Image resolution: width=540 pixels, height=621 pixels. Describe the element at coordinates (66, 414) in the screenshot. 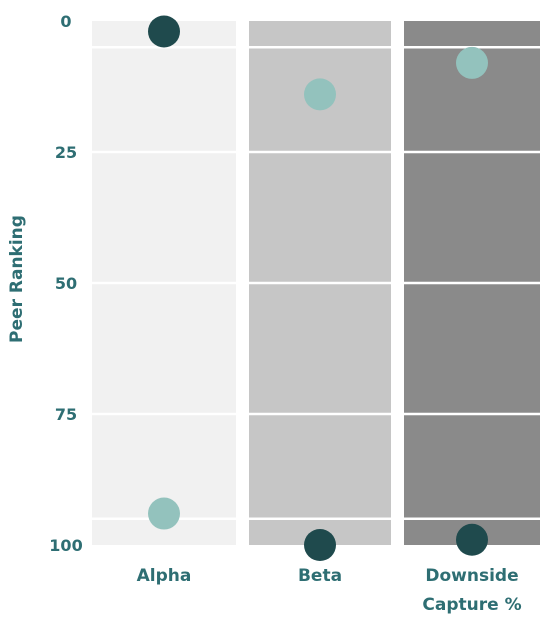

I see `y-tick-label: 75` at that location.